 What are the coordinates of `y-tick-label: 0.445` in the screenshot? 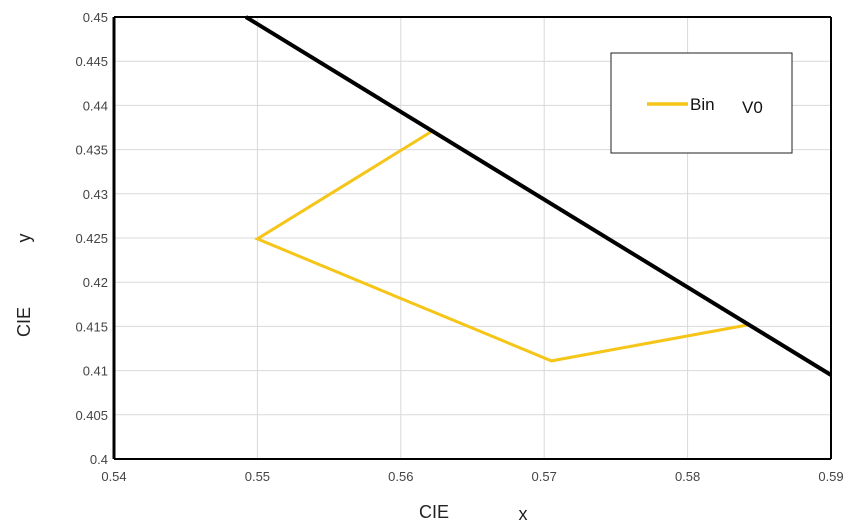 It's located at (91, 61).